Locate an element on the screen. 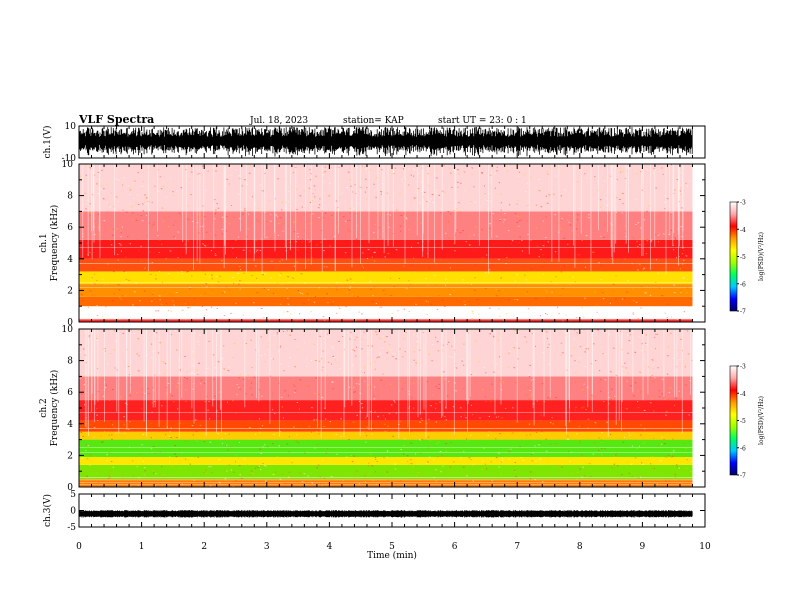 This screenshot has height=612, width=792. channel-label: ch.2 is located at coordinates (44, 407).